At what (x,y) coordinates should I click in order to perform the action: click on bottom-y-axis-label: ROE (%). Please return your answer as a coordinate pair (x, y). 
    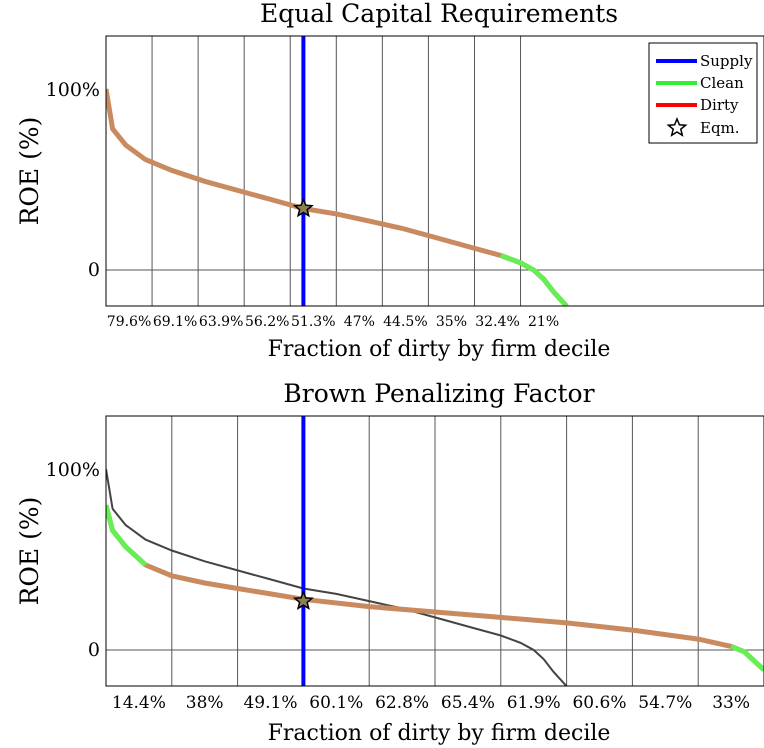
    Looking at the image, I should click on (29, 551).